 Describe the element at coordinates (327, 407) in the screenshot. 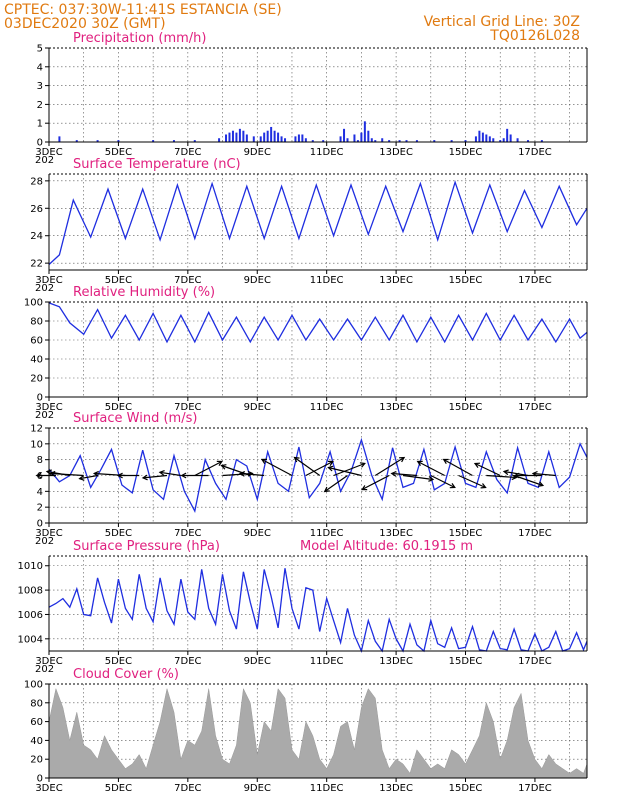

I see `humidity-xtick-label: 11DEC` at that location.